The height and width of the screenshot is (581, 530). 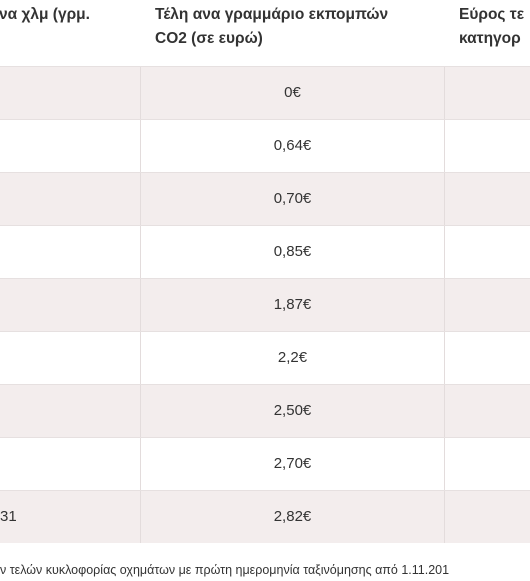 What do you see at coordinates (265, 251) in the screenshot?
I see `table-row: 0,85€` at bounding box center [265, 251].